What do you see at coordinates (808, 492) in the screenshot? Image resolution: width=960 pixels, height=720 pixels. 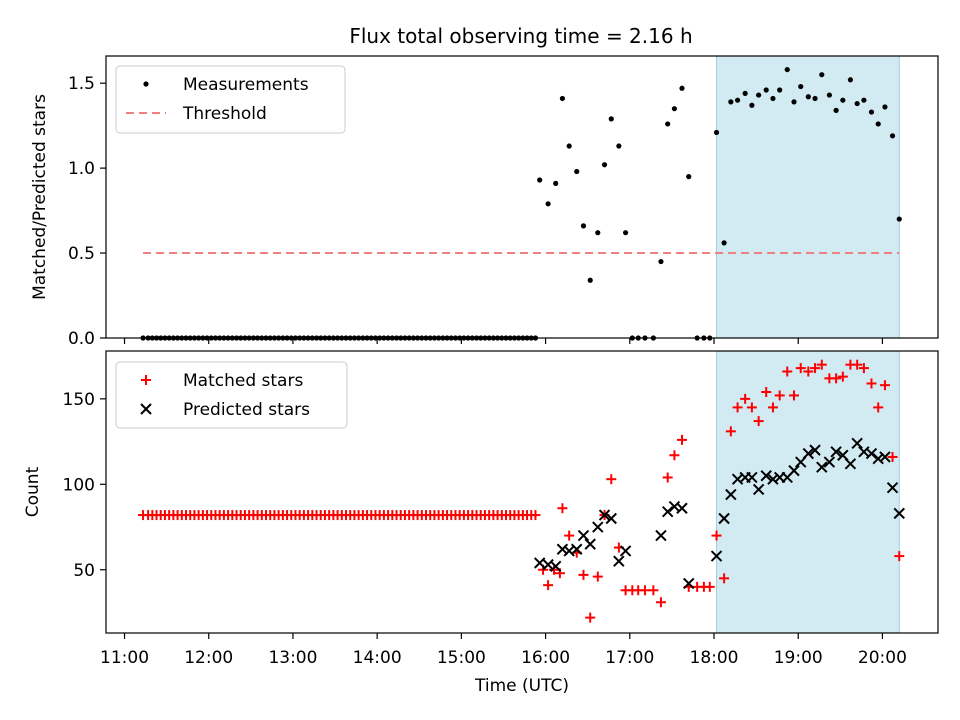 I see `observing-window-highlight-bottom` at bounding box center [808, 492].